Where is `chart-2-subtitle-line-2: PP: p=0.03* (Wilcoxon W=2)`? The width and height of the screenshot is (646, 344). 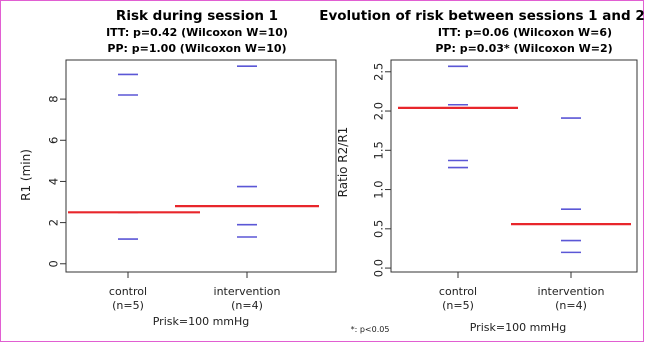 chart-2-subtitle-line-2: PP: p=0.03* (Wilcoxon W=2) is located at coordinates (523, 48).